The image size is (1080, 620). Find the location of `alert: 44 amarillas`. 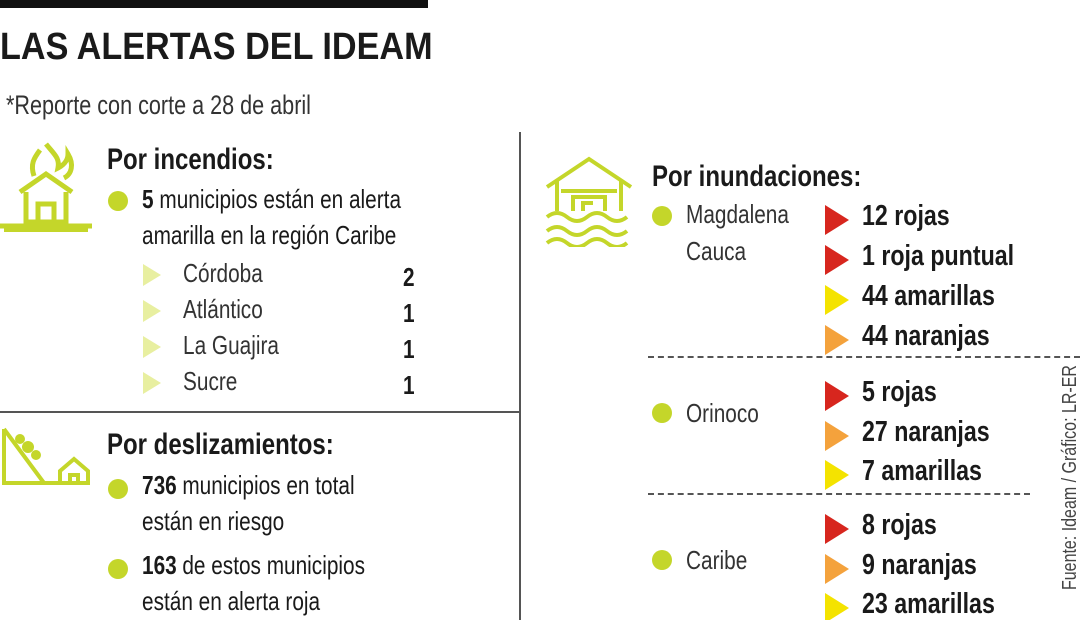

alert: 44 amarillas is located at coordinates (928, 296).